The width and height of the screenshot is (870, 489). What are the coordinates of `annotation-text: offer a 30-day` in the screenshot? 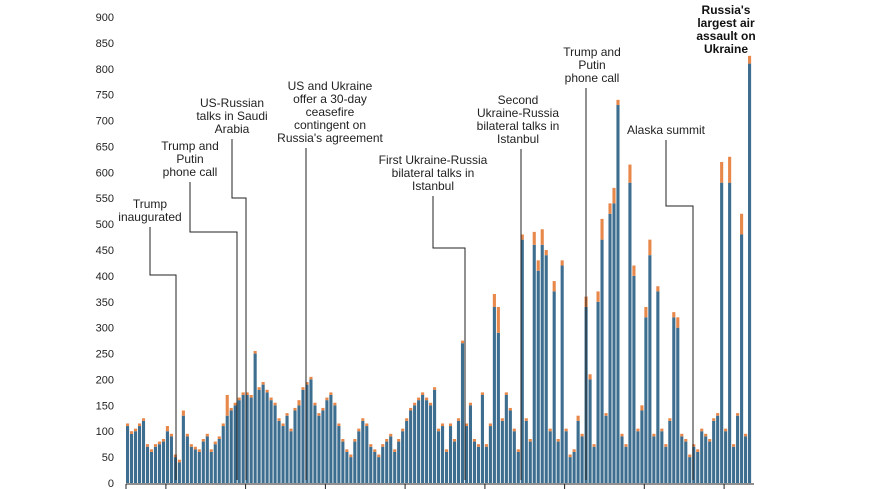 It's located at (330, 99).